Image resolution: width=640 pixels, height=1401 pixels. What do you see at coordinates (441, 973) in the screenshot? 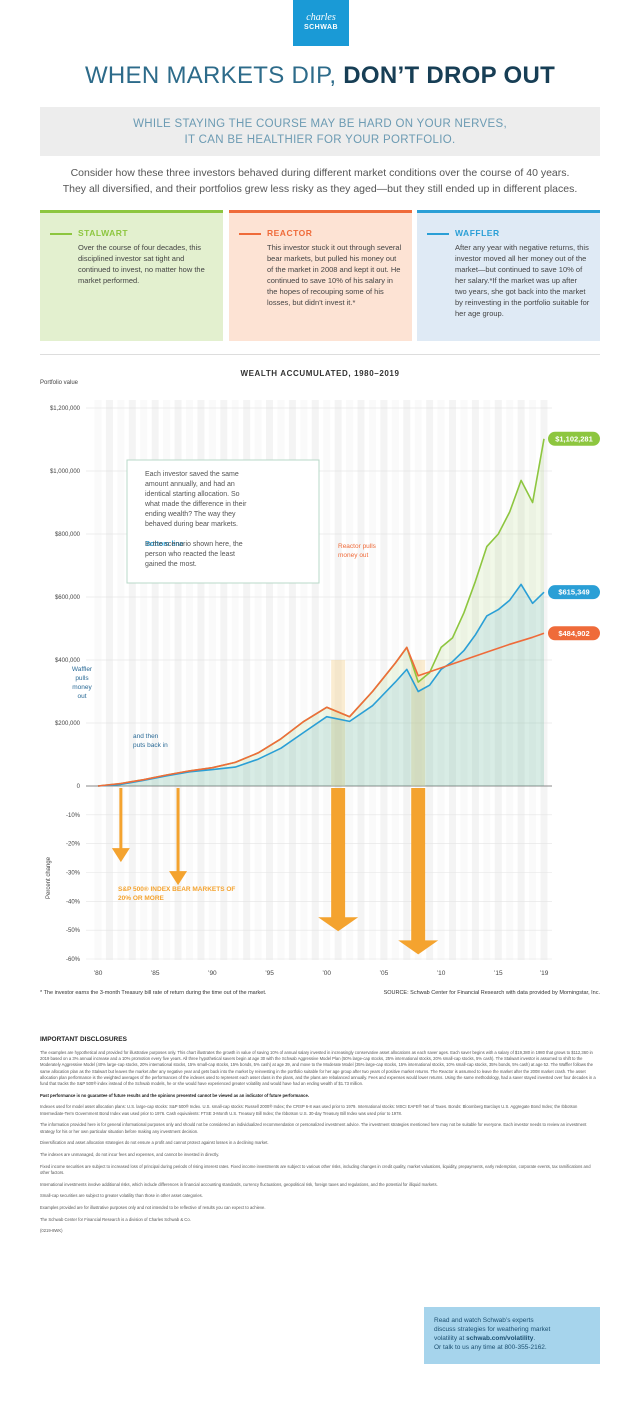
I see `x-tick-label: ’10` at bounding box center [441, 973].